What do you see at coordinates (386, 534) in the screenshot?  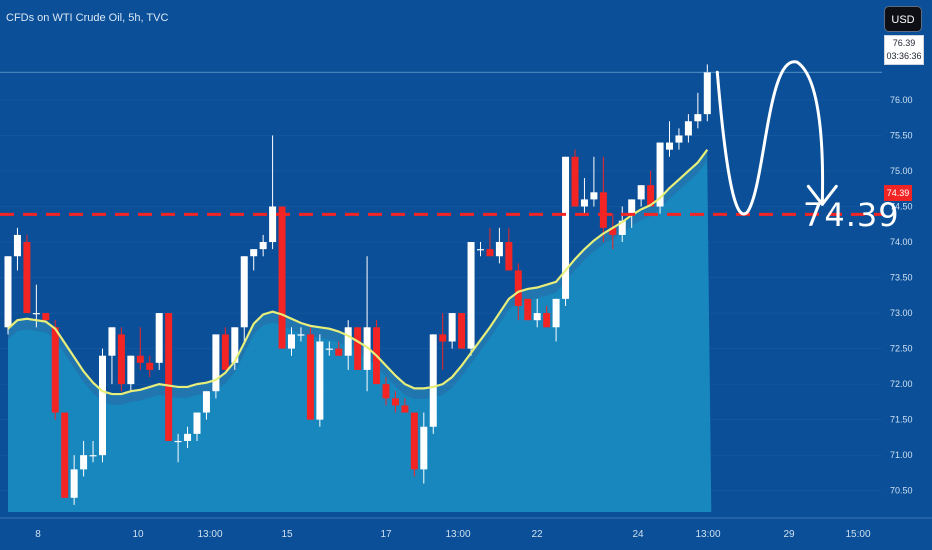 I see `x-tick-label: 17` at bounding box center [386, 534].